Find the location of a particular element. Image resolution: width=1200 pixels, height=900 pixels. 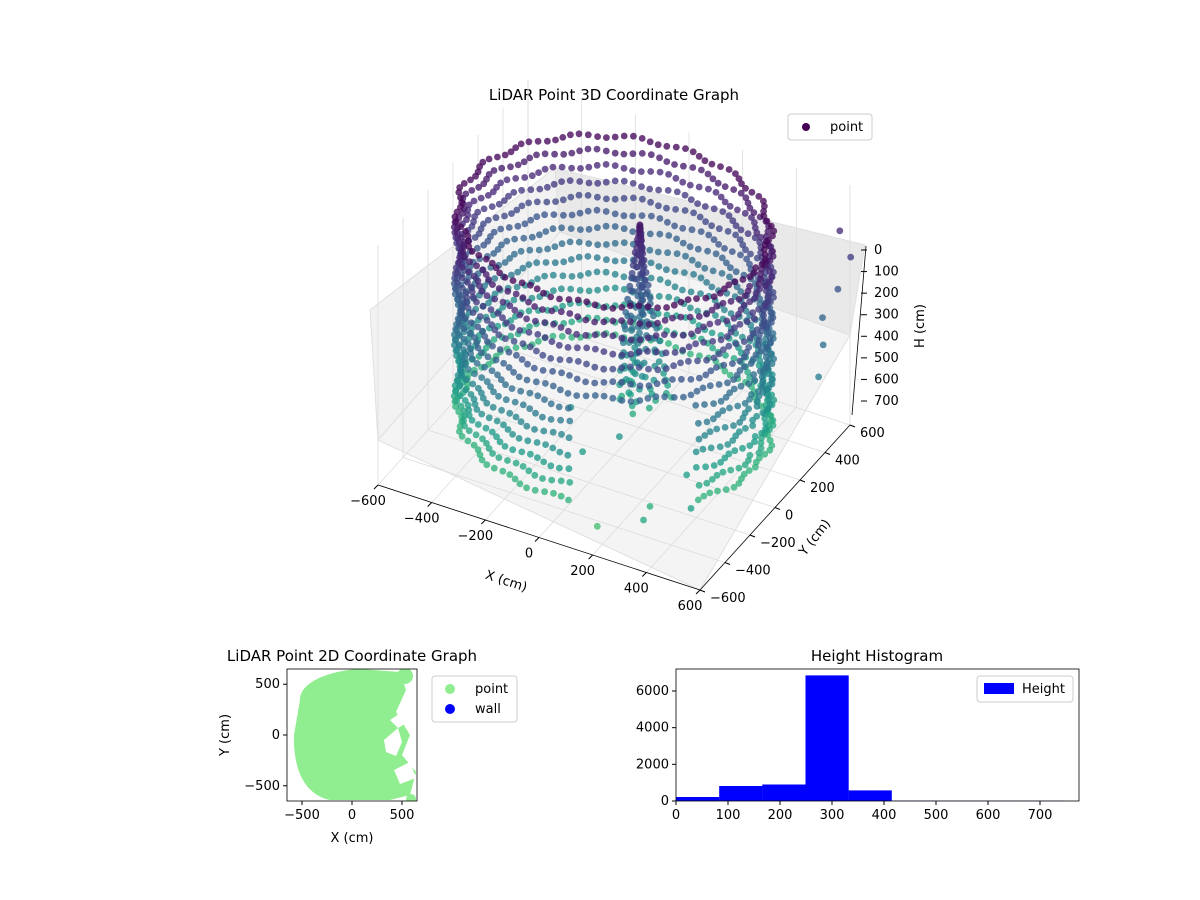

point-cloud-2d is located at coordinates (354, 734).